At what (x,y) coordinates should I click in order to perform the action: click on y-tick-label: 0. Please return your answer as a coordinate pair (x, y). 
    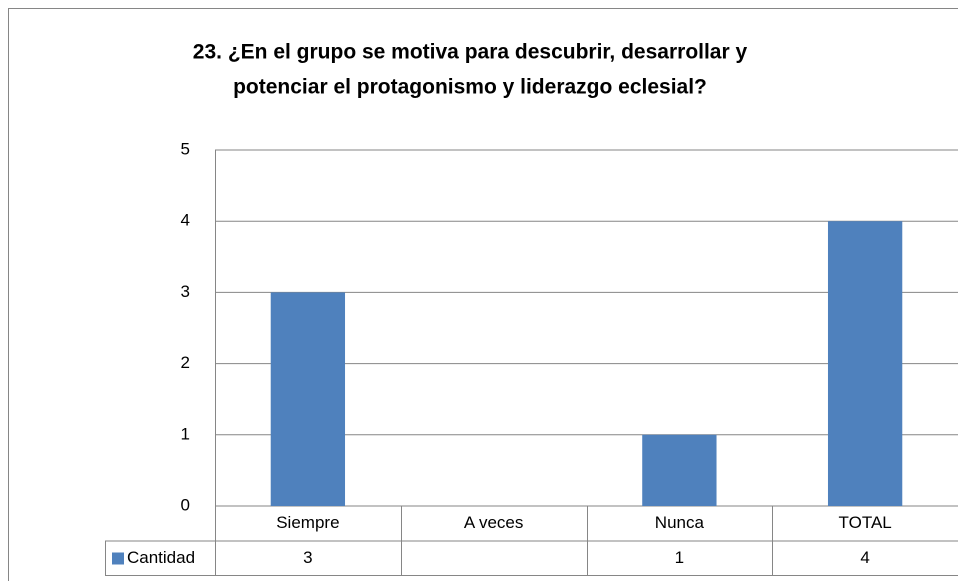
    Looking at the image, I should click on (185, 504).